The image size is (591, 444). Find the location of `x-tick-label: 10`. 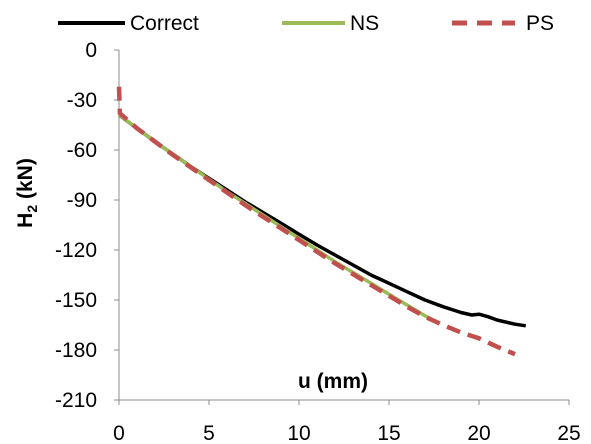

x-tick-label: 10 is located at coordinates (298, 433).